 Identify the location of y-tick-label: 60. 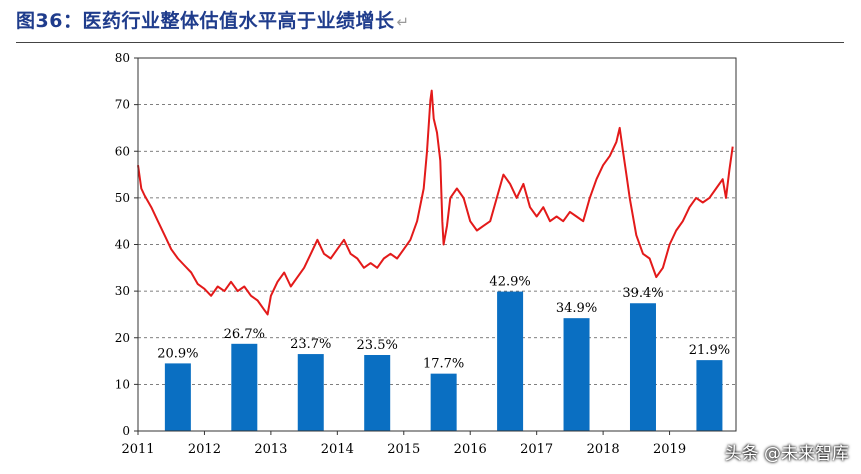
(122, 151).